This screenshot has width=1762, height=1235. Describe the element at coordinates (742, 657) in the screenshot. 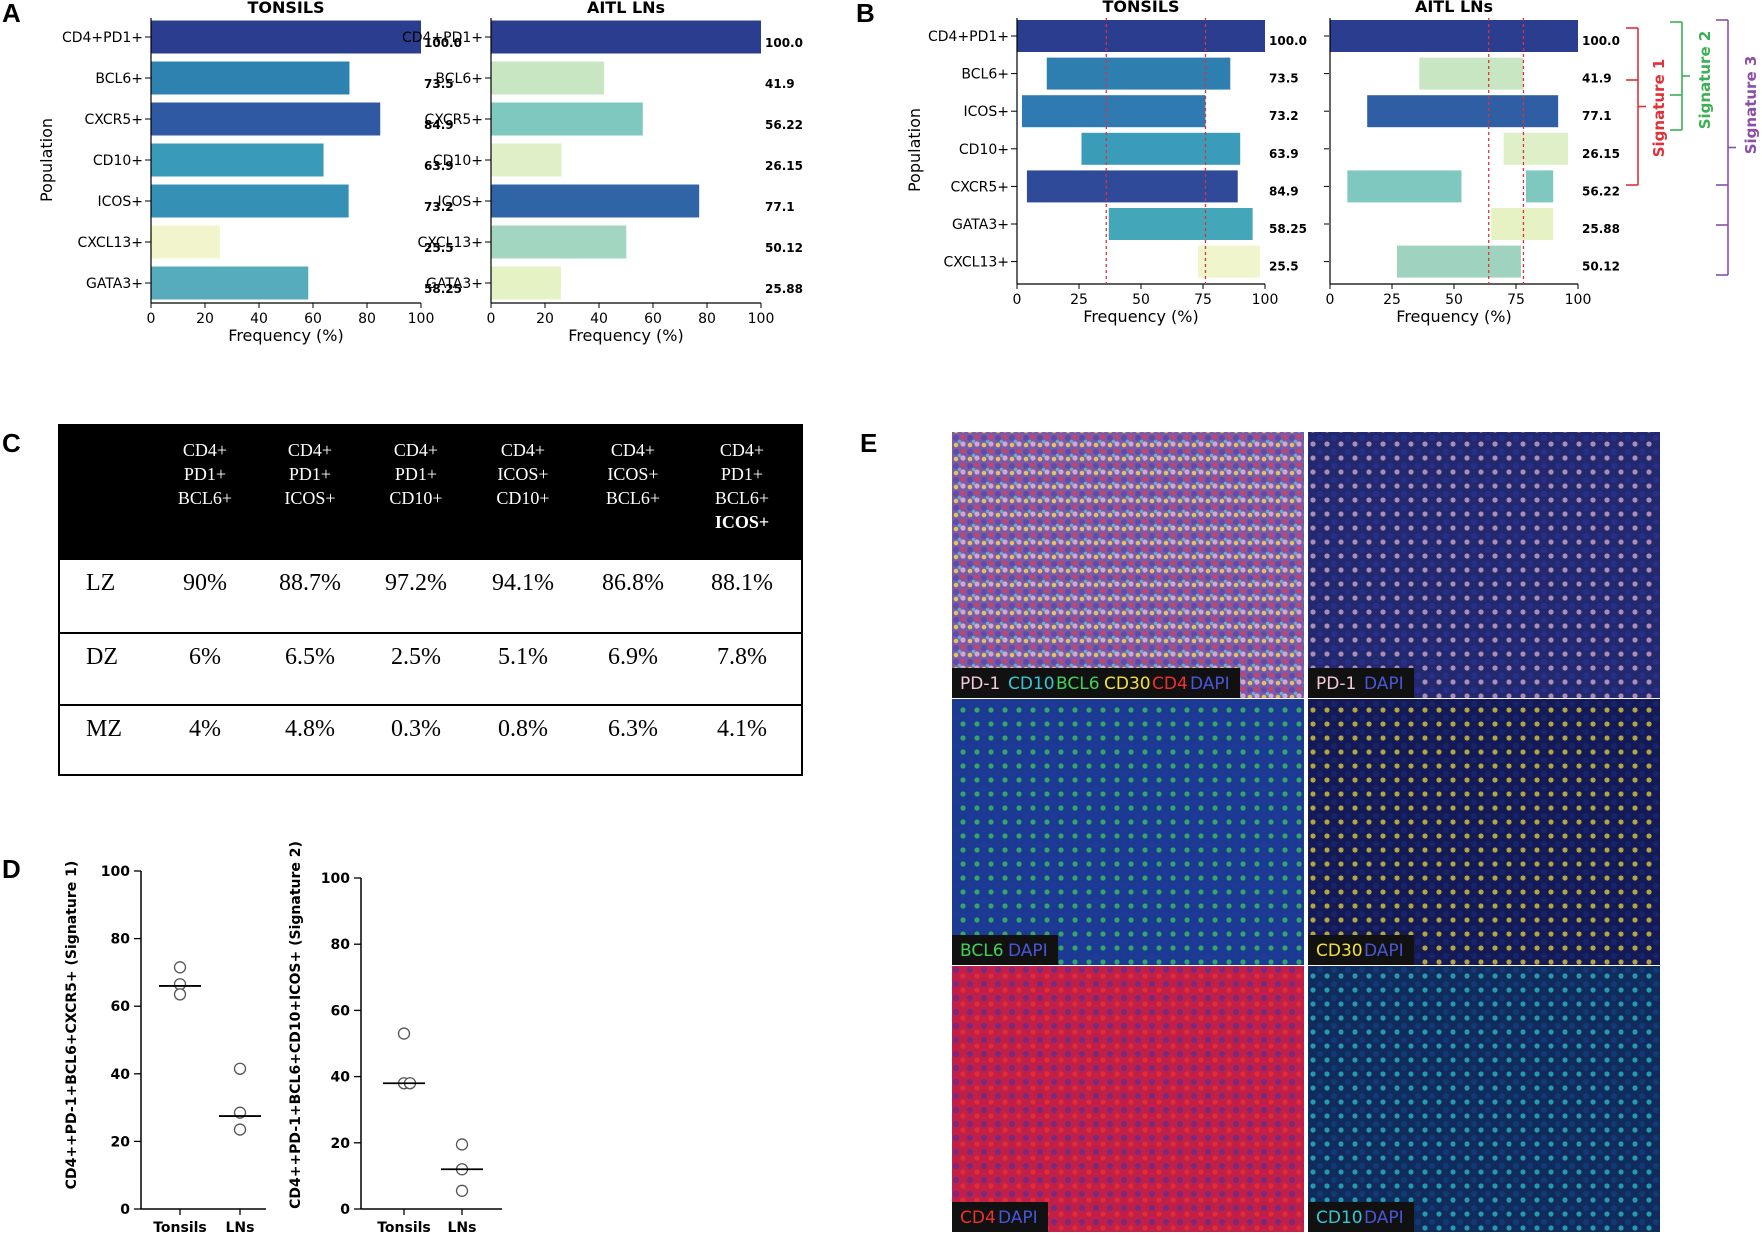

I see `table-cell: 7.8%` at that location.